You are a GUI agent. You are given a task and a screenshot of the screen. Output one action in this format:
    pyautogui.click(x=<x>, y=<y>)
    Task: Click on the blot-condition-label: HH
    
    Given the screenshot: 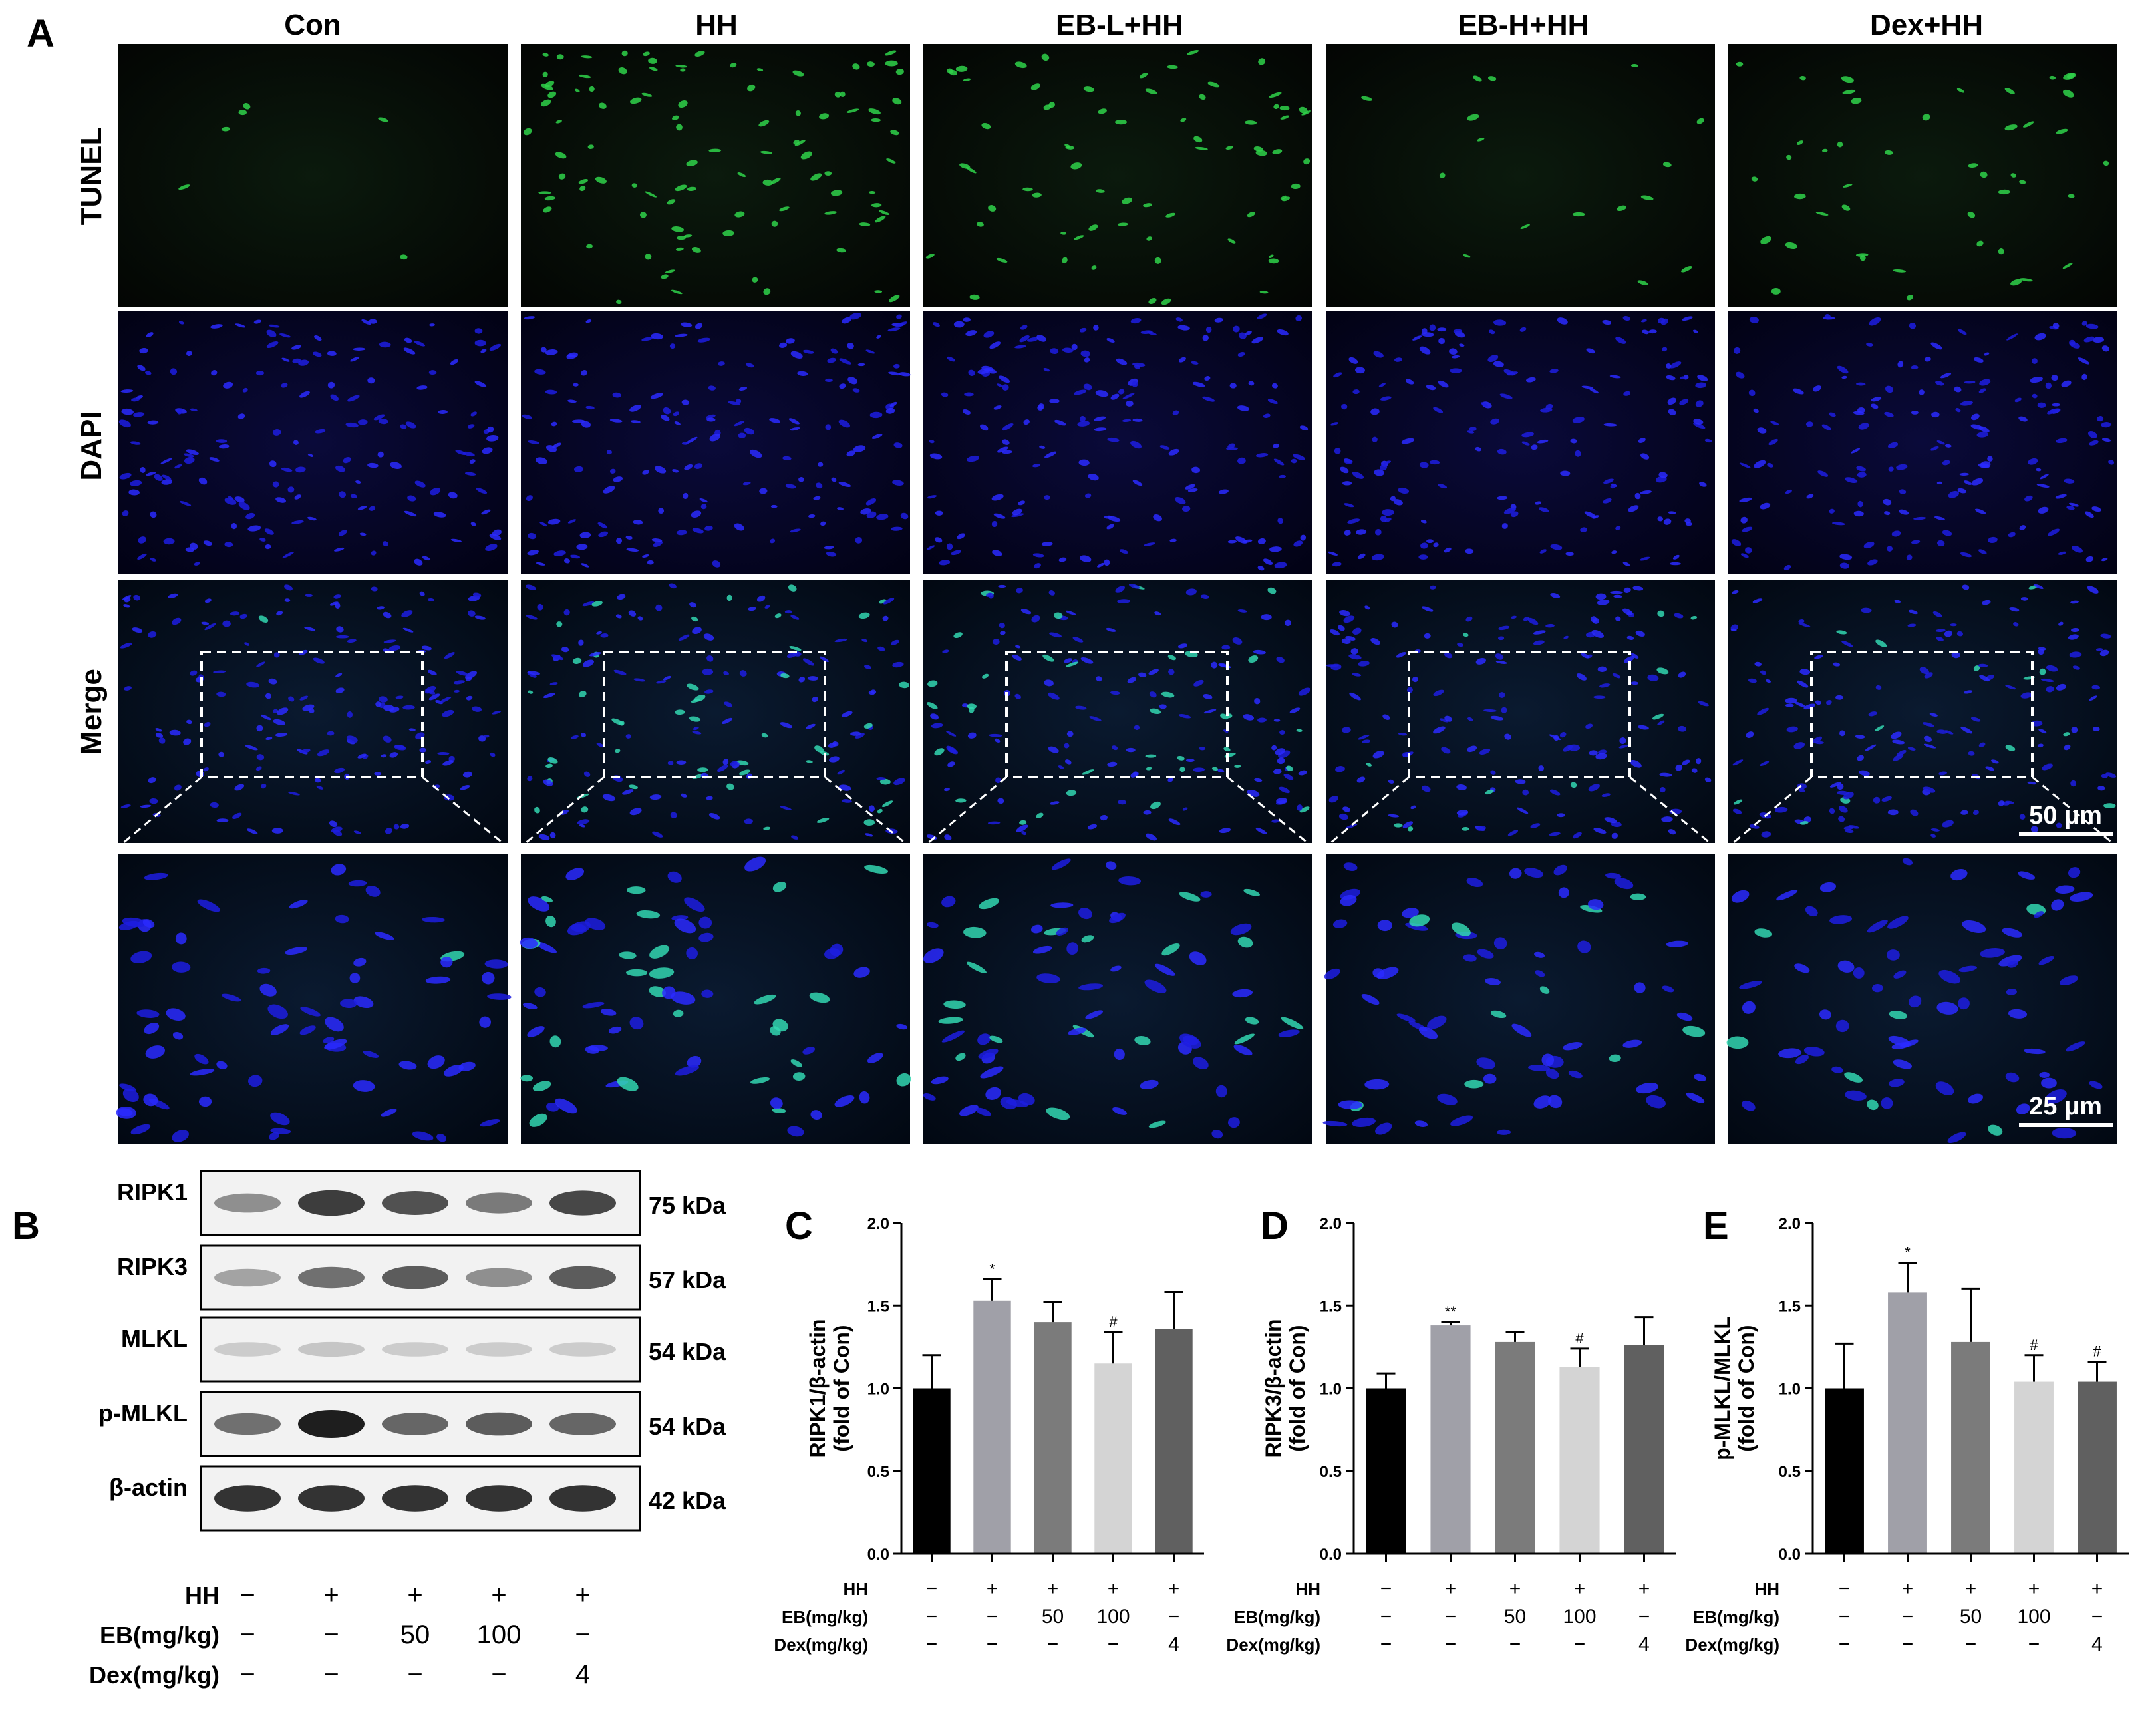 What is the action you would take?
    pyautogui.click(x=202, y=1595)
    